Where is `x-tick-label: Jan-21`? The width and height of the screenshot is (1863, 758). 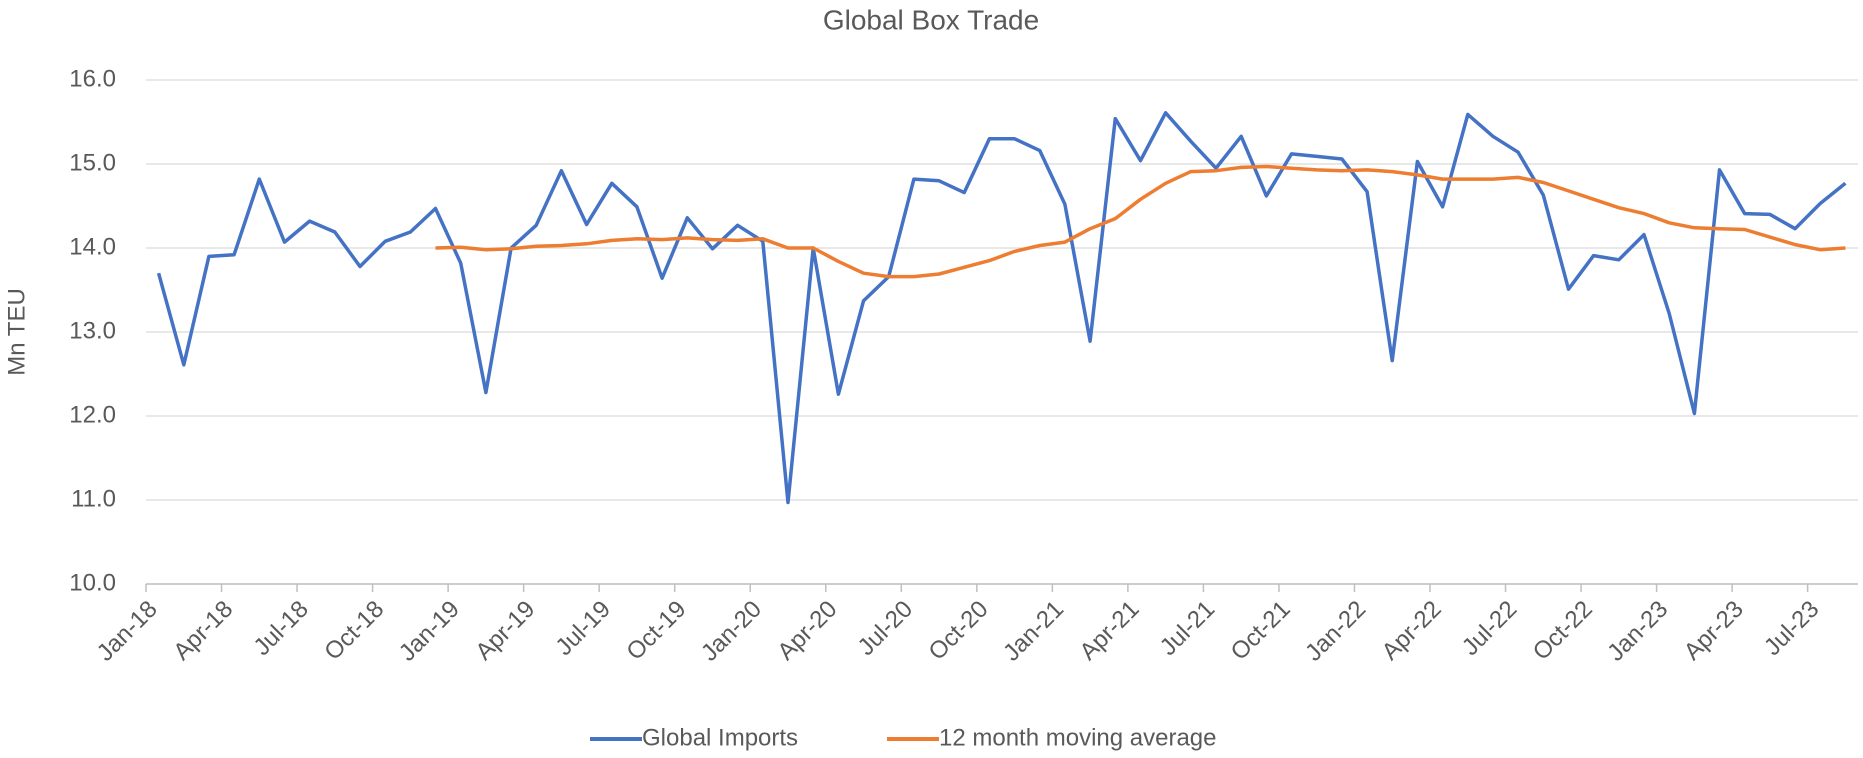 x-tick-label: Jan-21 is located at coordinates (1033, 631).